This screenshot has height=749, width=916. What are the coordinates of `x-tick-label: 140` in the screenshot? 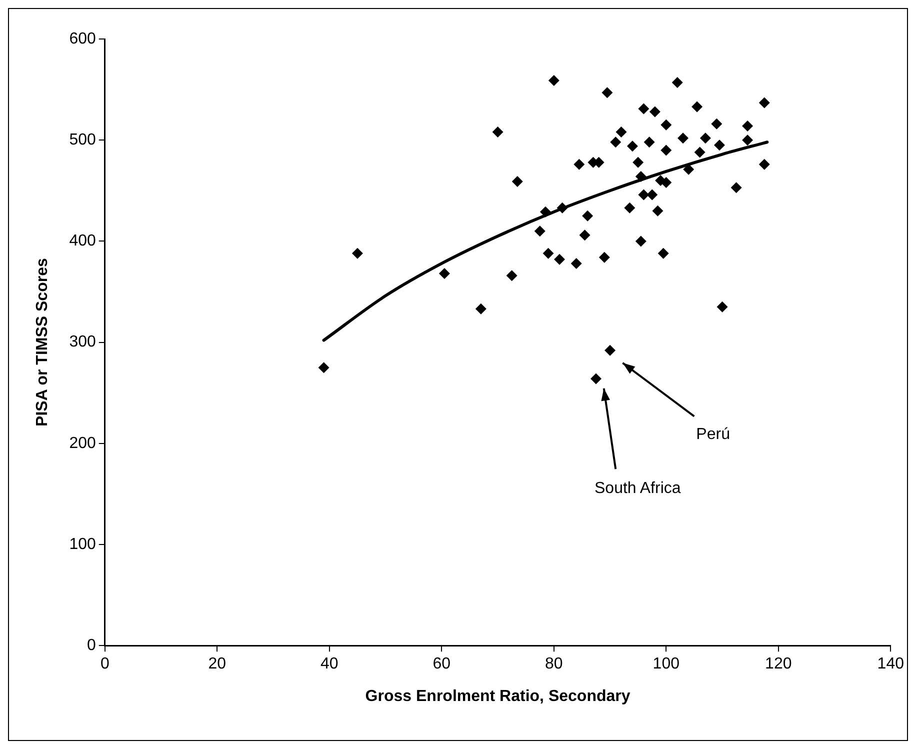 It's located at (890, 664).